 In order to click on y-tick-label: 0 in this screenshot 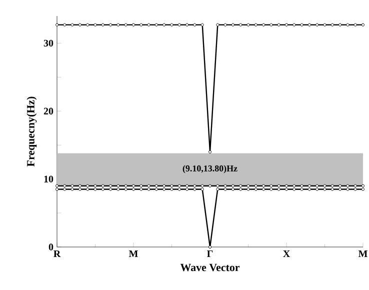, I will do `click(51, 247)`.